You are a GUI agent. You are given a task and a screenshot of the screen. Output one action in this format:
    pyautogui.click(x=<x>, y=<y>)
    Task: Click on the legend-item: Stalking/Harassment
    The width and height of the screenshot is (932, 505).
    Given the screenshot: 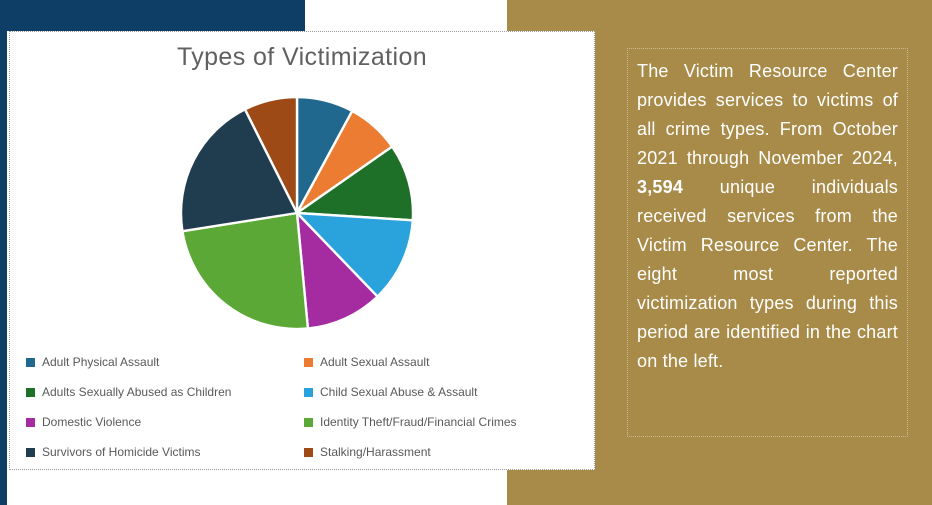 What is the action you would take?
    pyautogui.click(x=443, y=452)
    